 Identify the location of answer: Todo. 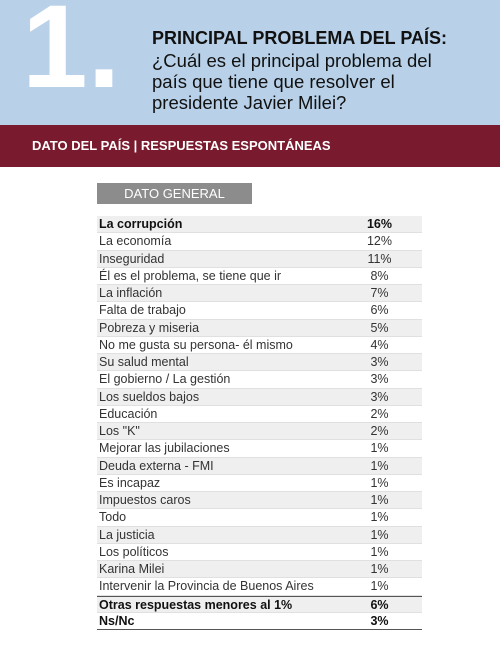
(113, 517).